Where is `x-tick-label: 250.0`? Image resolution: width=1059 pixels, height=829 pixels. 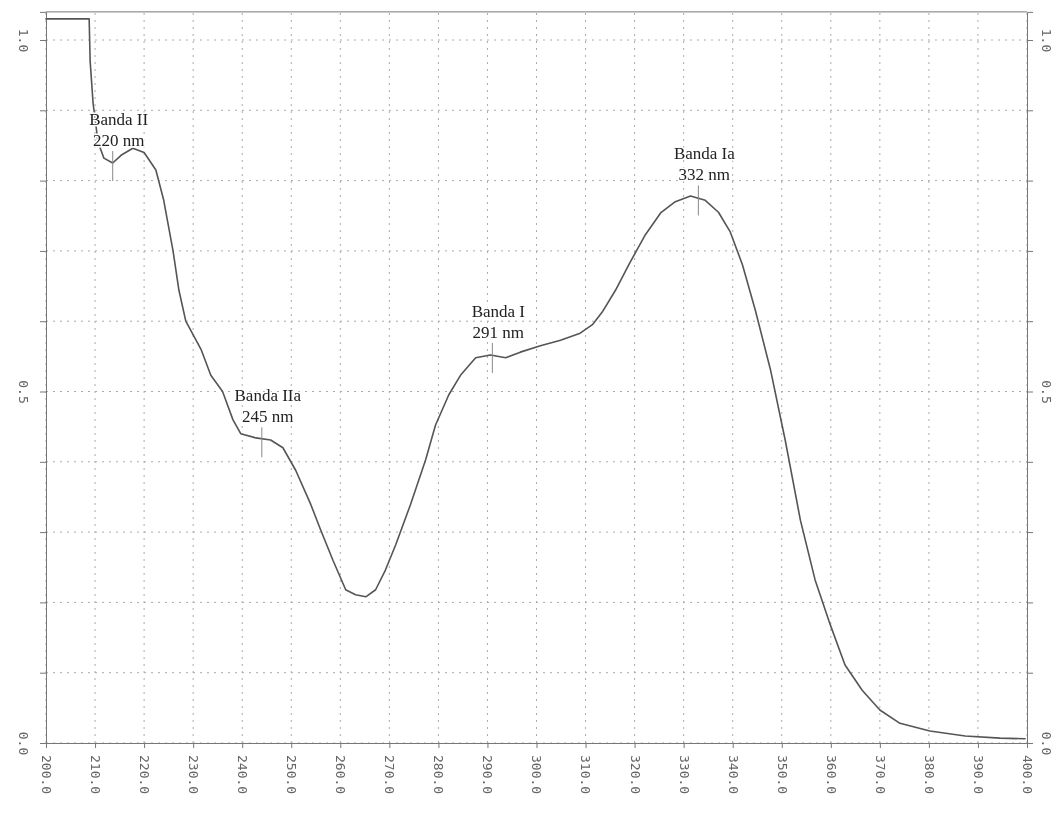 x-tick-label: 250.0 is located at coordinates (292, 775).